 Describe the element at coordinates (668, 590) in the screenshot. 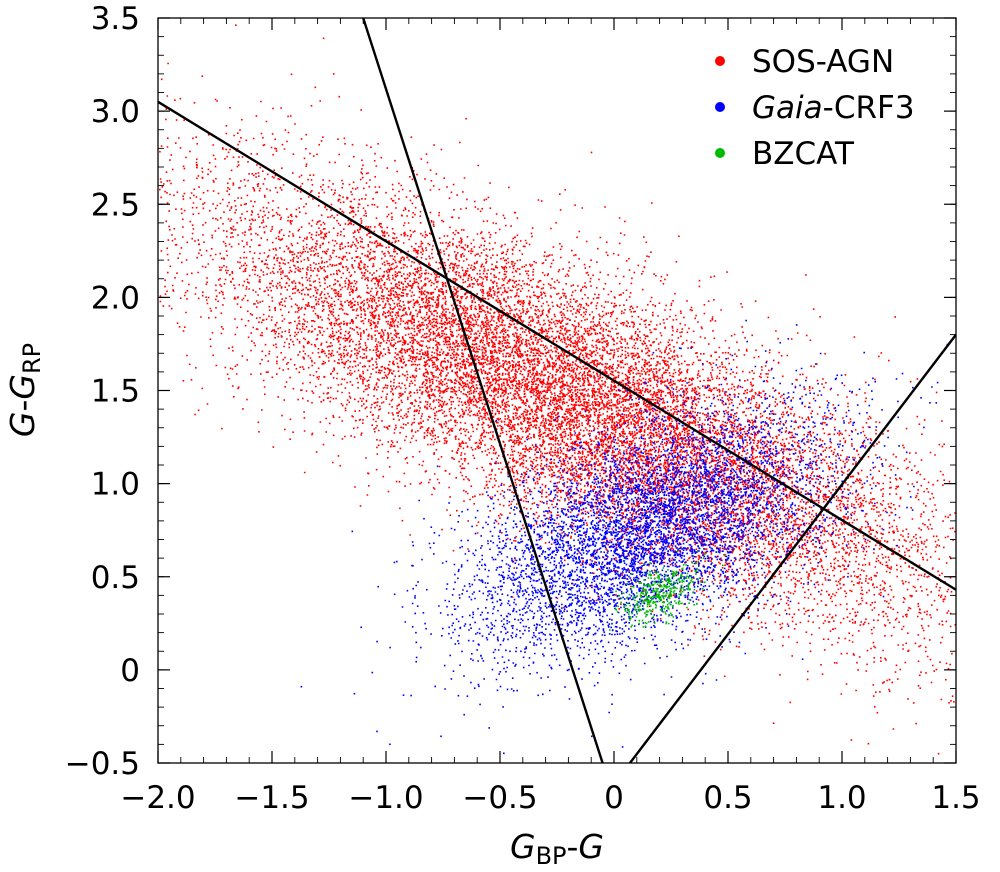

I see `series-points-bzcat` at that location.